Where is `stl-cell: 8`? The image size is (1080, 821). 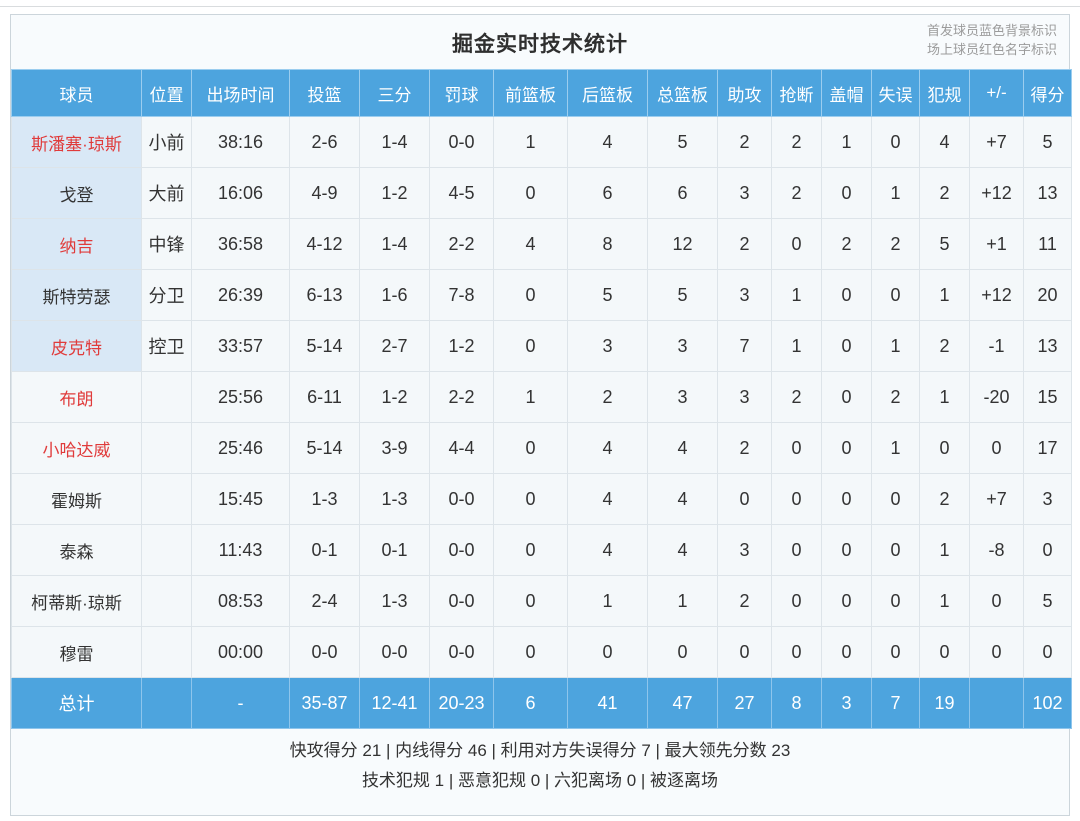 stl-cell: 8 is located at coordinates (796, 703).